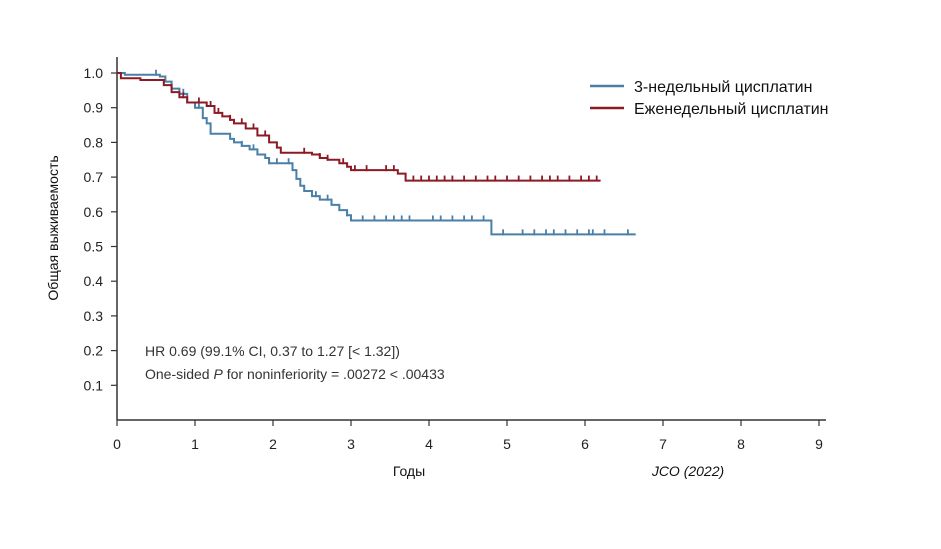  Describe the element at coordinates (100, 229) in the screenshot. I see `y-axis-ticks: 0.1 0.2 0.3 0.4 0.5 0.6 0.7 0.8 0.9 1.0` at that location.